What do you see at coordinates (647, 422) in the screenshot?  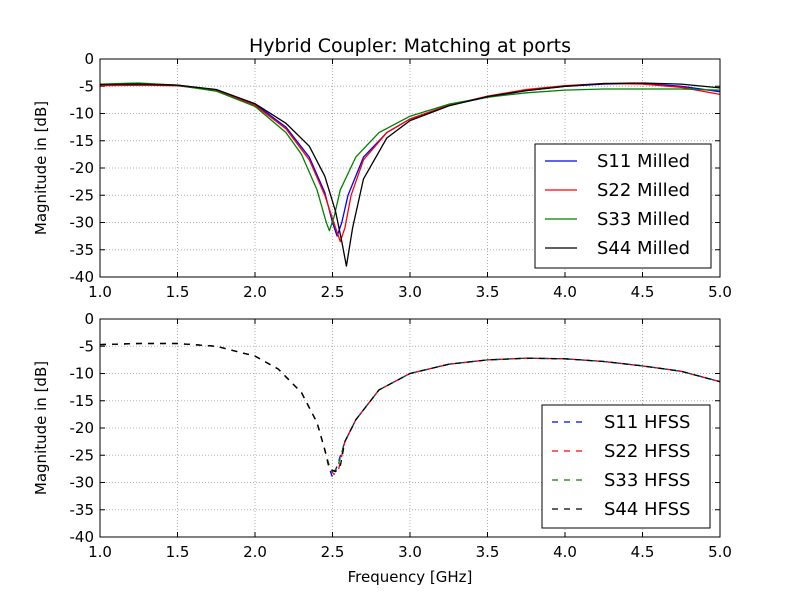 I see `legend-label: S11 HFSS` at bounding box center [647, 422].